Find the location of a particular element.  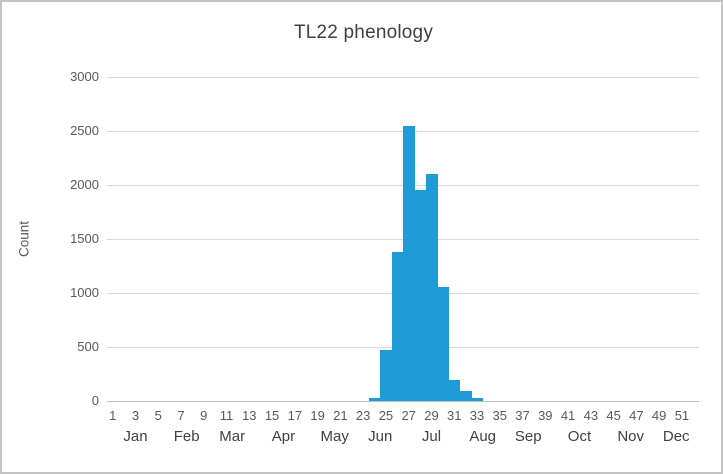

x-tick-label-week-27: 27 is located at coordinates (408, 415).